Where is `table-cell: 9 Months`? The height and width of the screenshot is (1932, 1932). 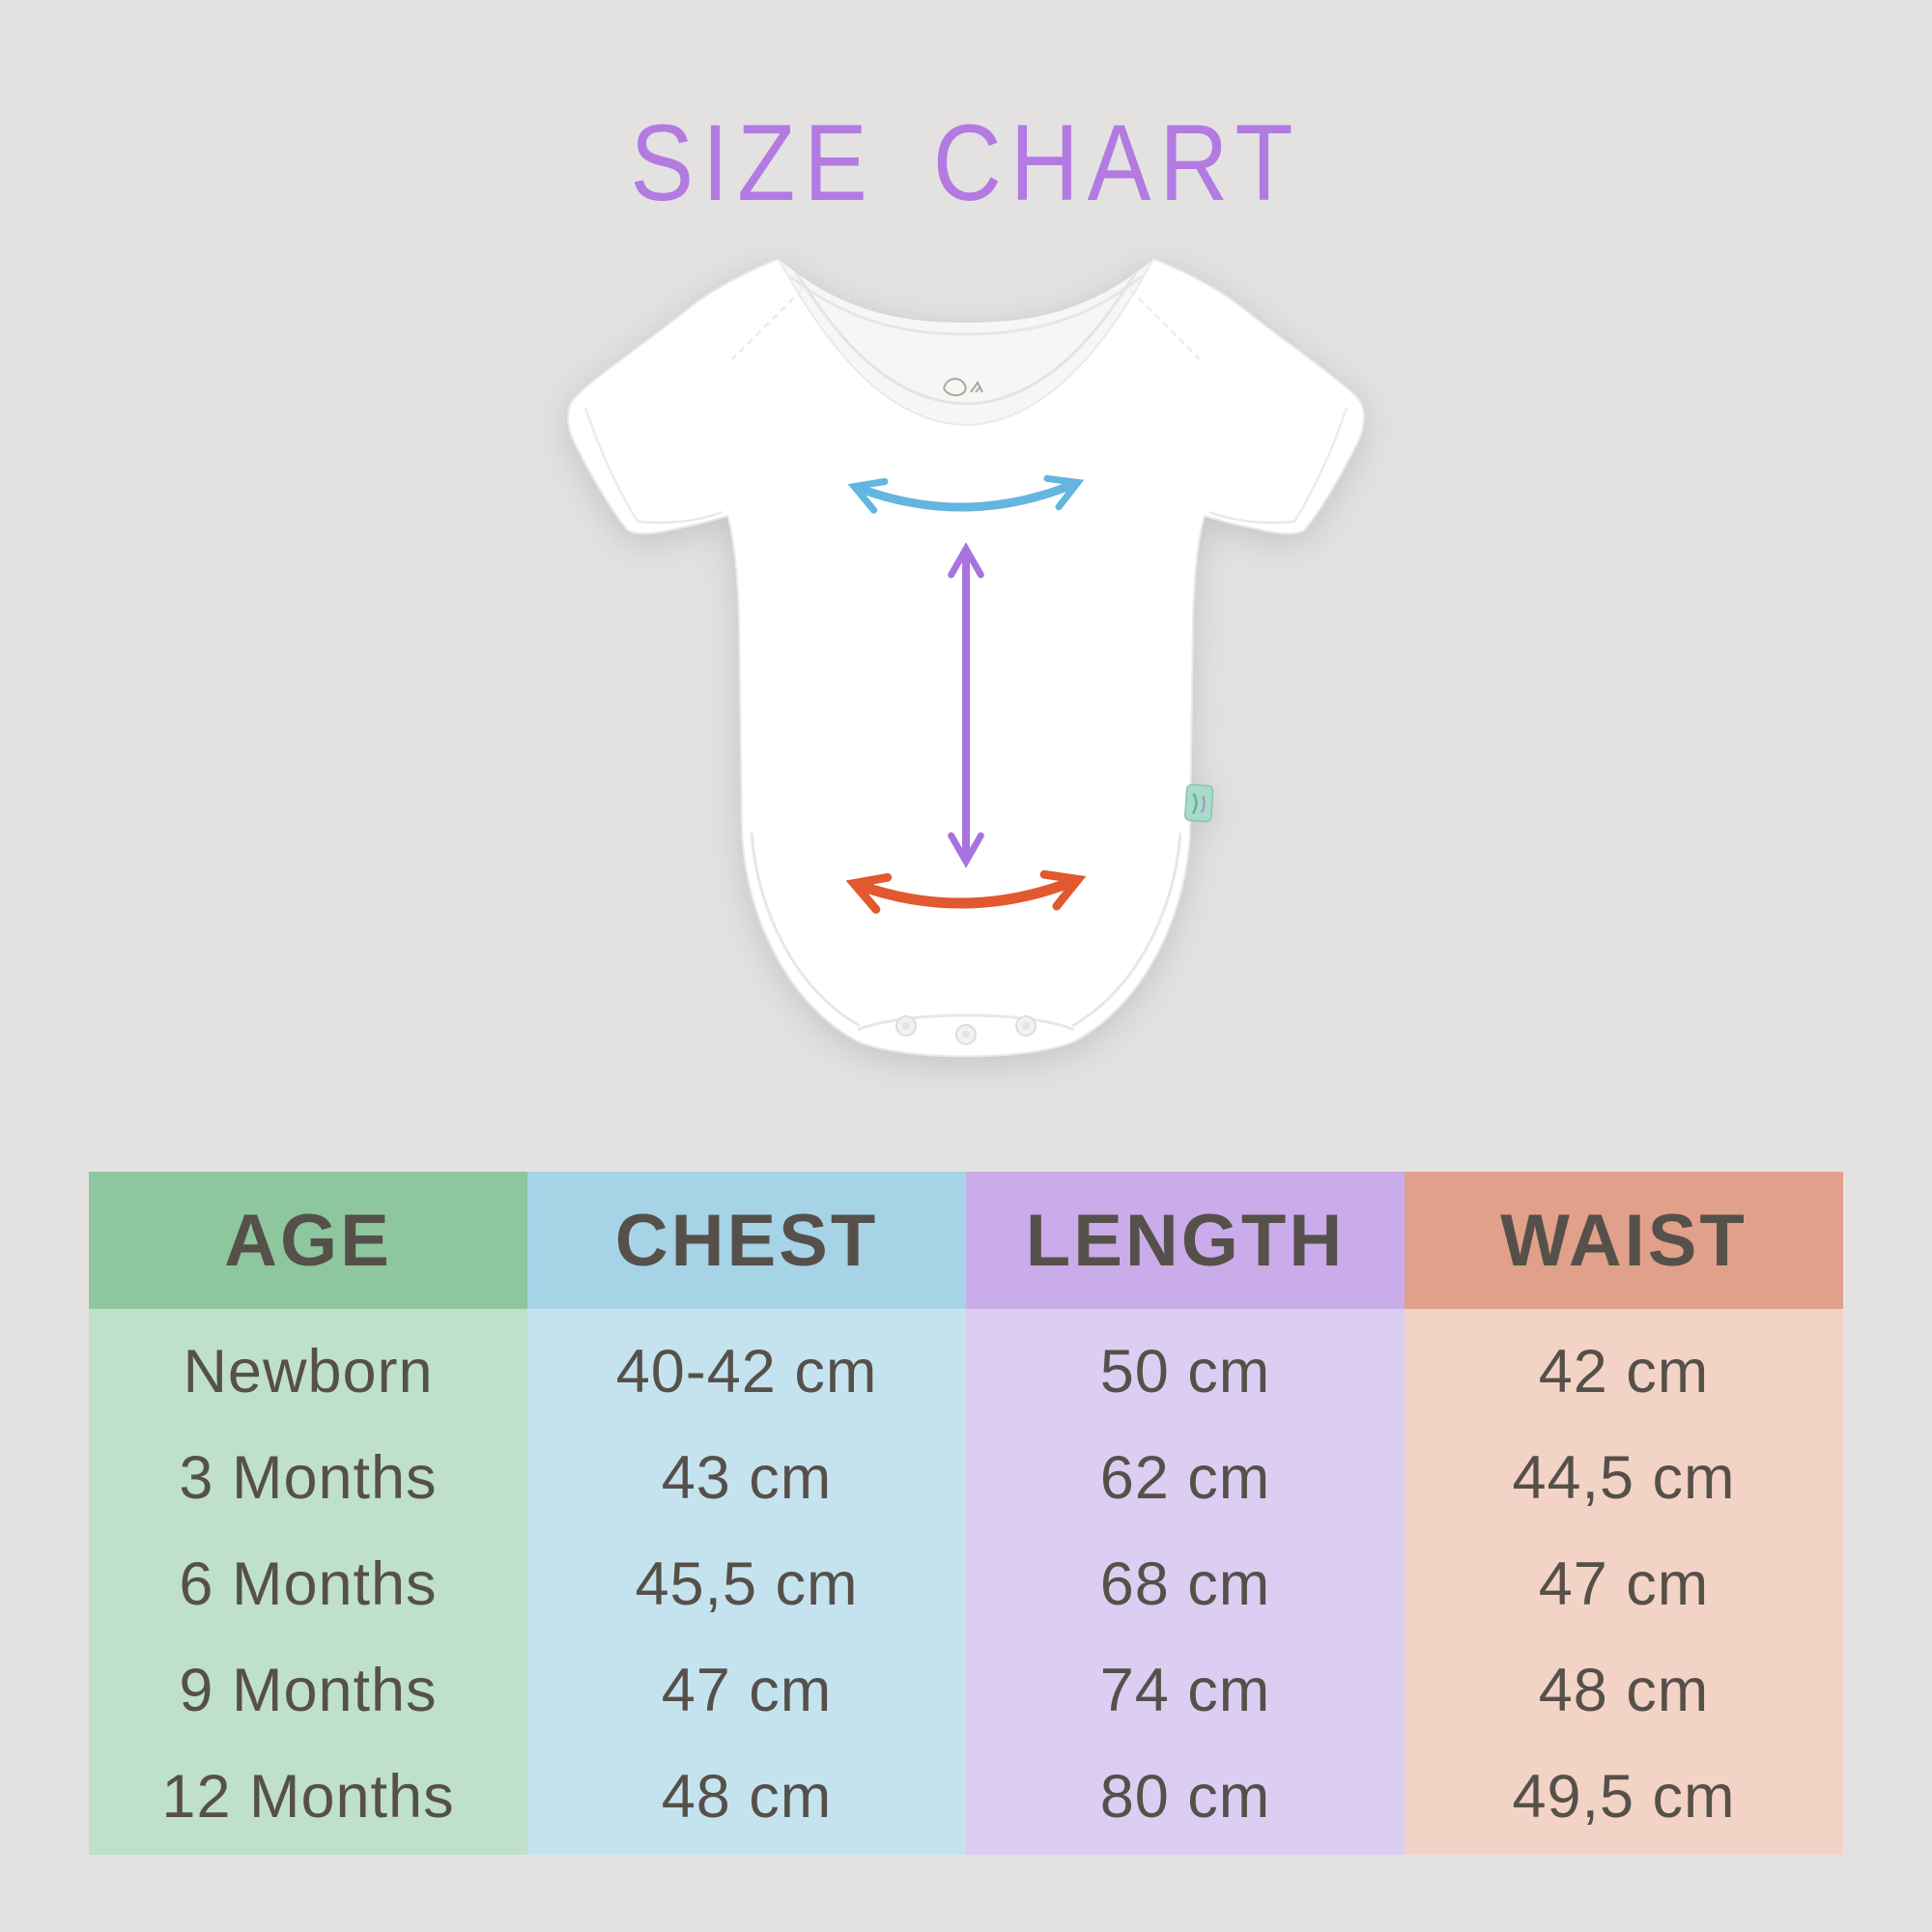
table-cell: 9 Months is located at coordinates (308, 1690).